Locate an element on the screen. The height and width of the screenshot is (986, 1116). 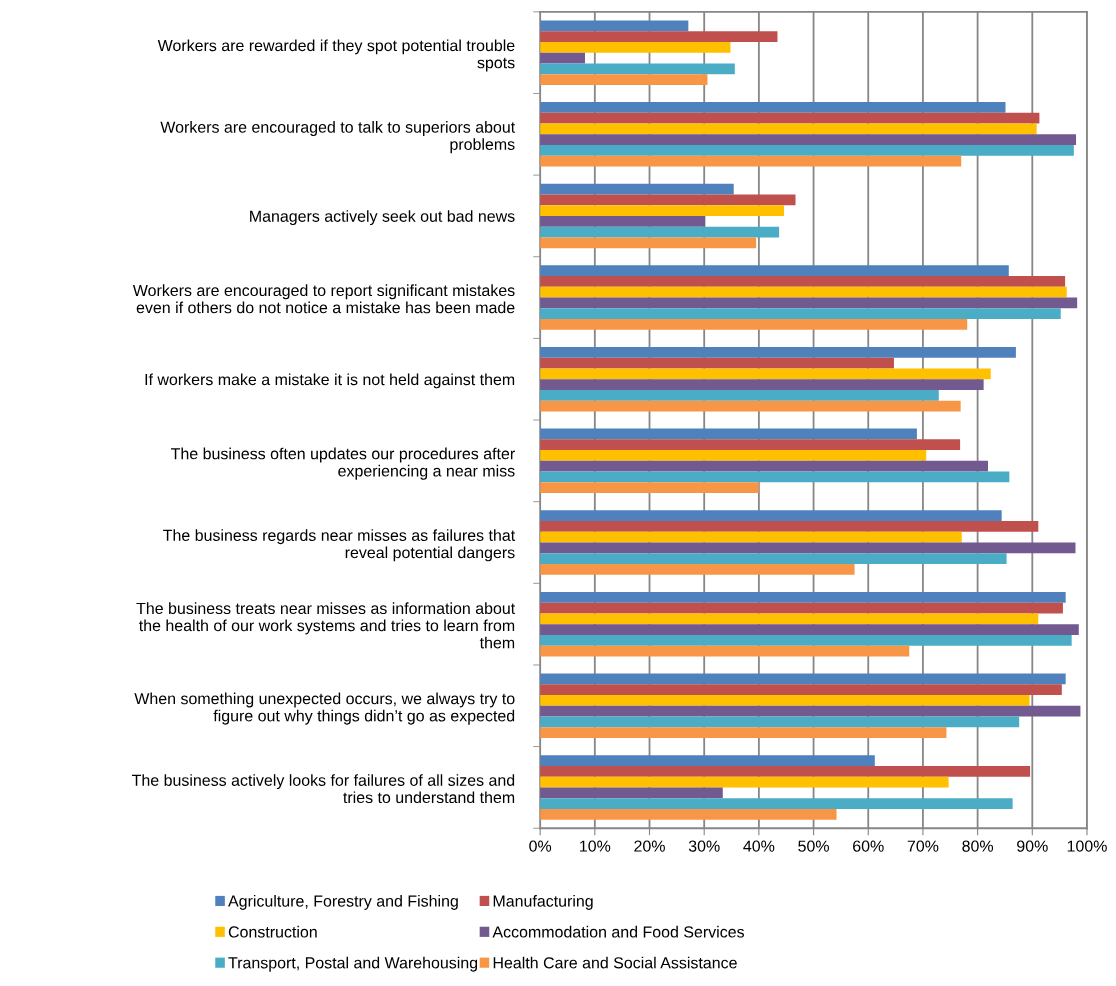
x-tick-label: 80% is located at coordinates (978, 846).